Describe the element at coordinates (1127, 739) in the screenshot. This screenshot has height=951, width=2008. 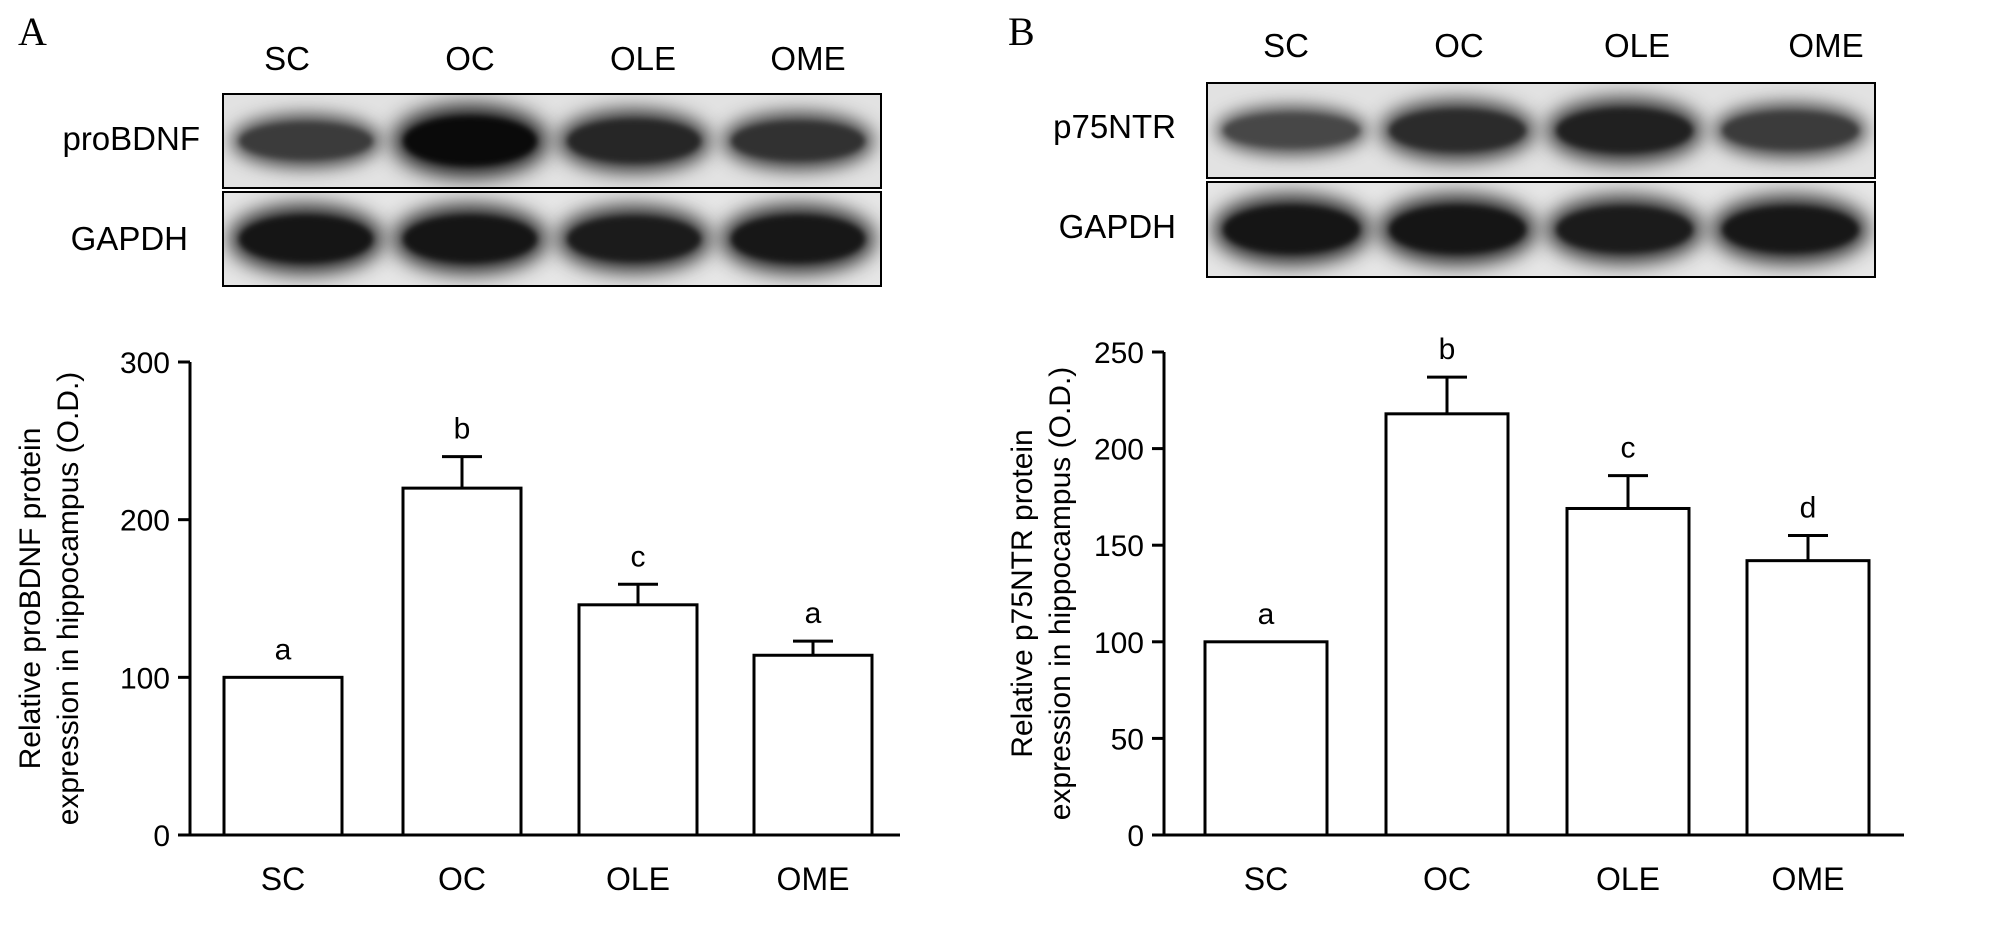
I see `y-tick-label: 50` at that location.